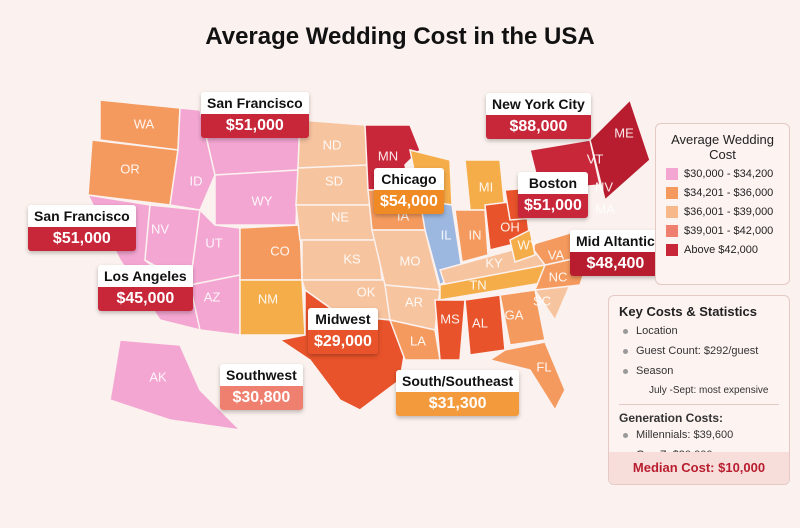 The width and height of the screenshot is (800, 528). What do you see at coordinates (595, 158) in the screenshot?
I see `state-label: VT` at bounding box center [595, 158].